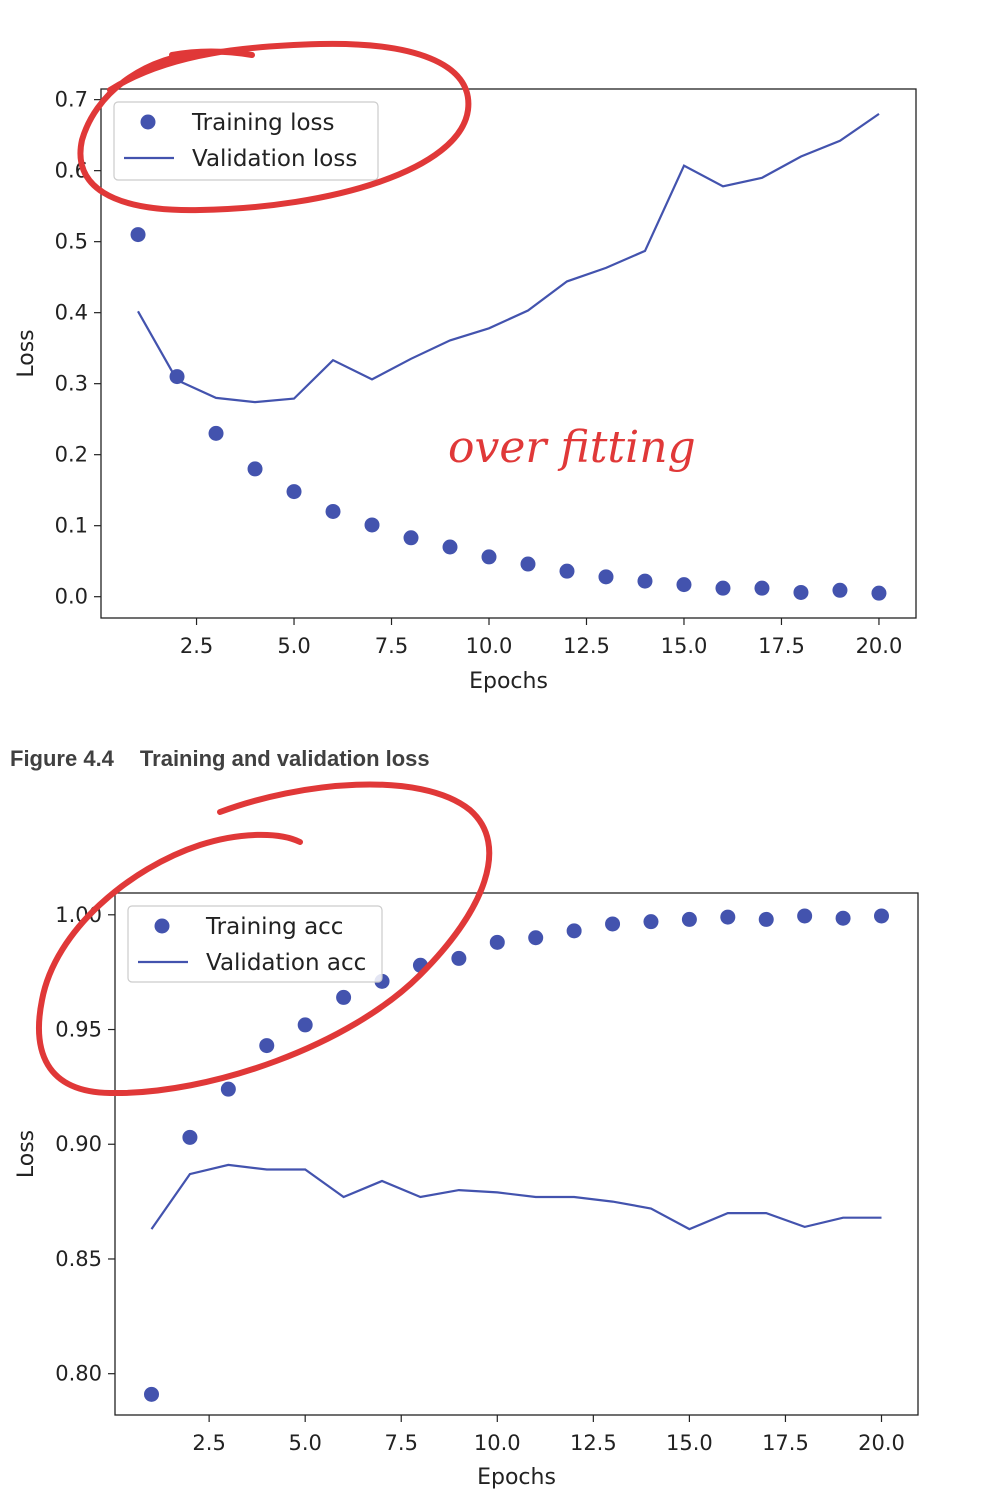 Image resolution: width=994 pixels, height=1502 pixels. I want to click on series-line-validation-loss, so click(508, 258).